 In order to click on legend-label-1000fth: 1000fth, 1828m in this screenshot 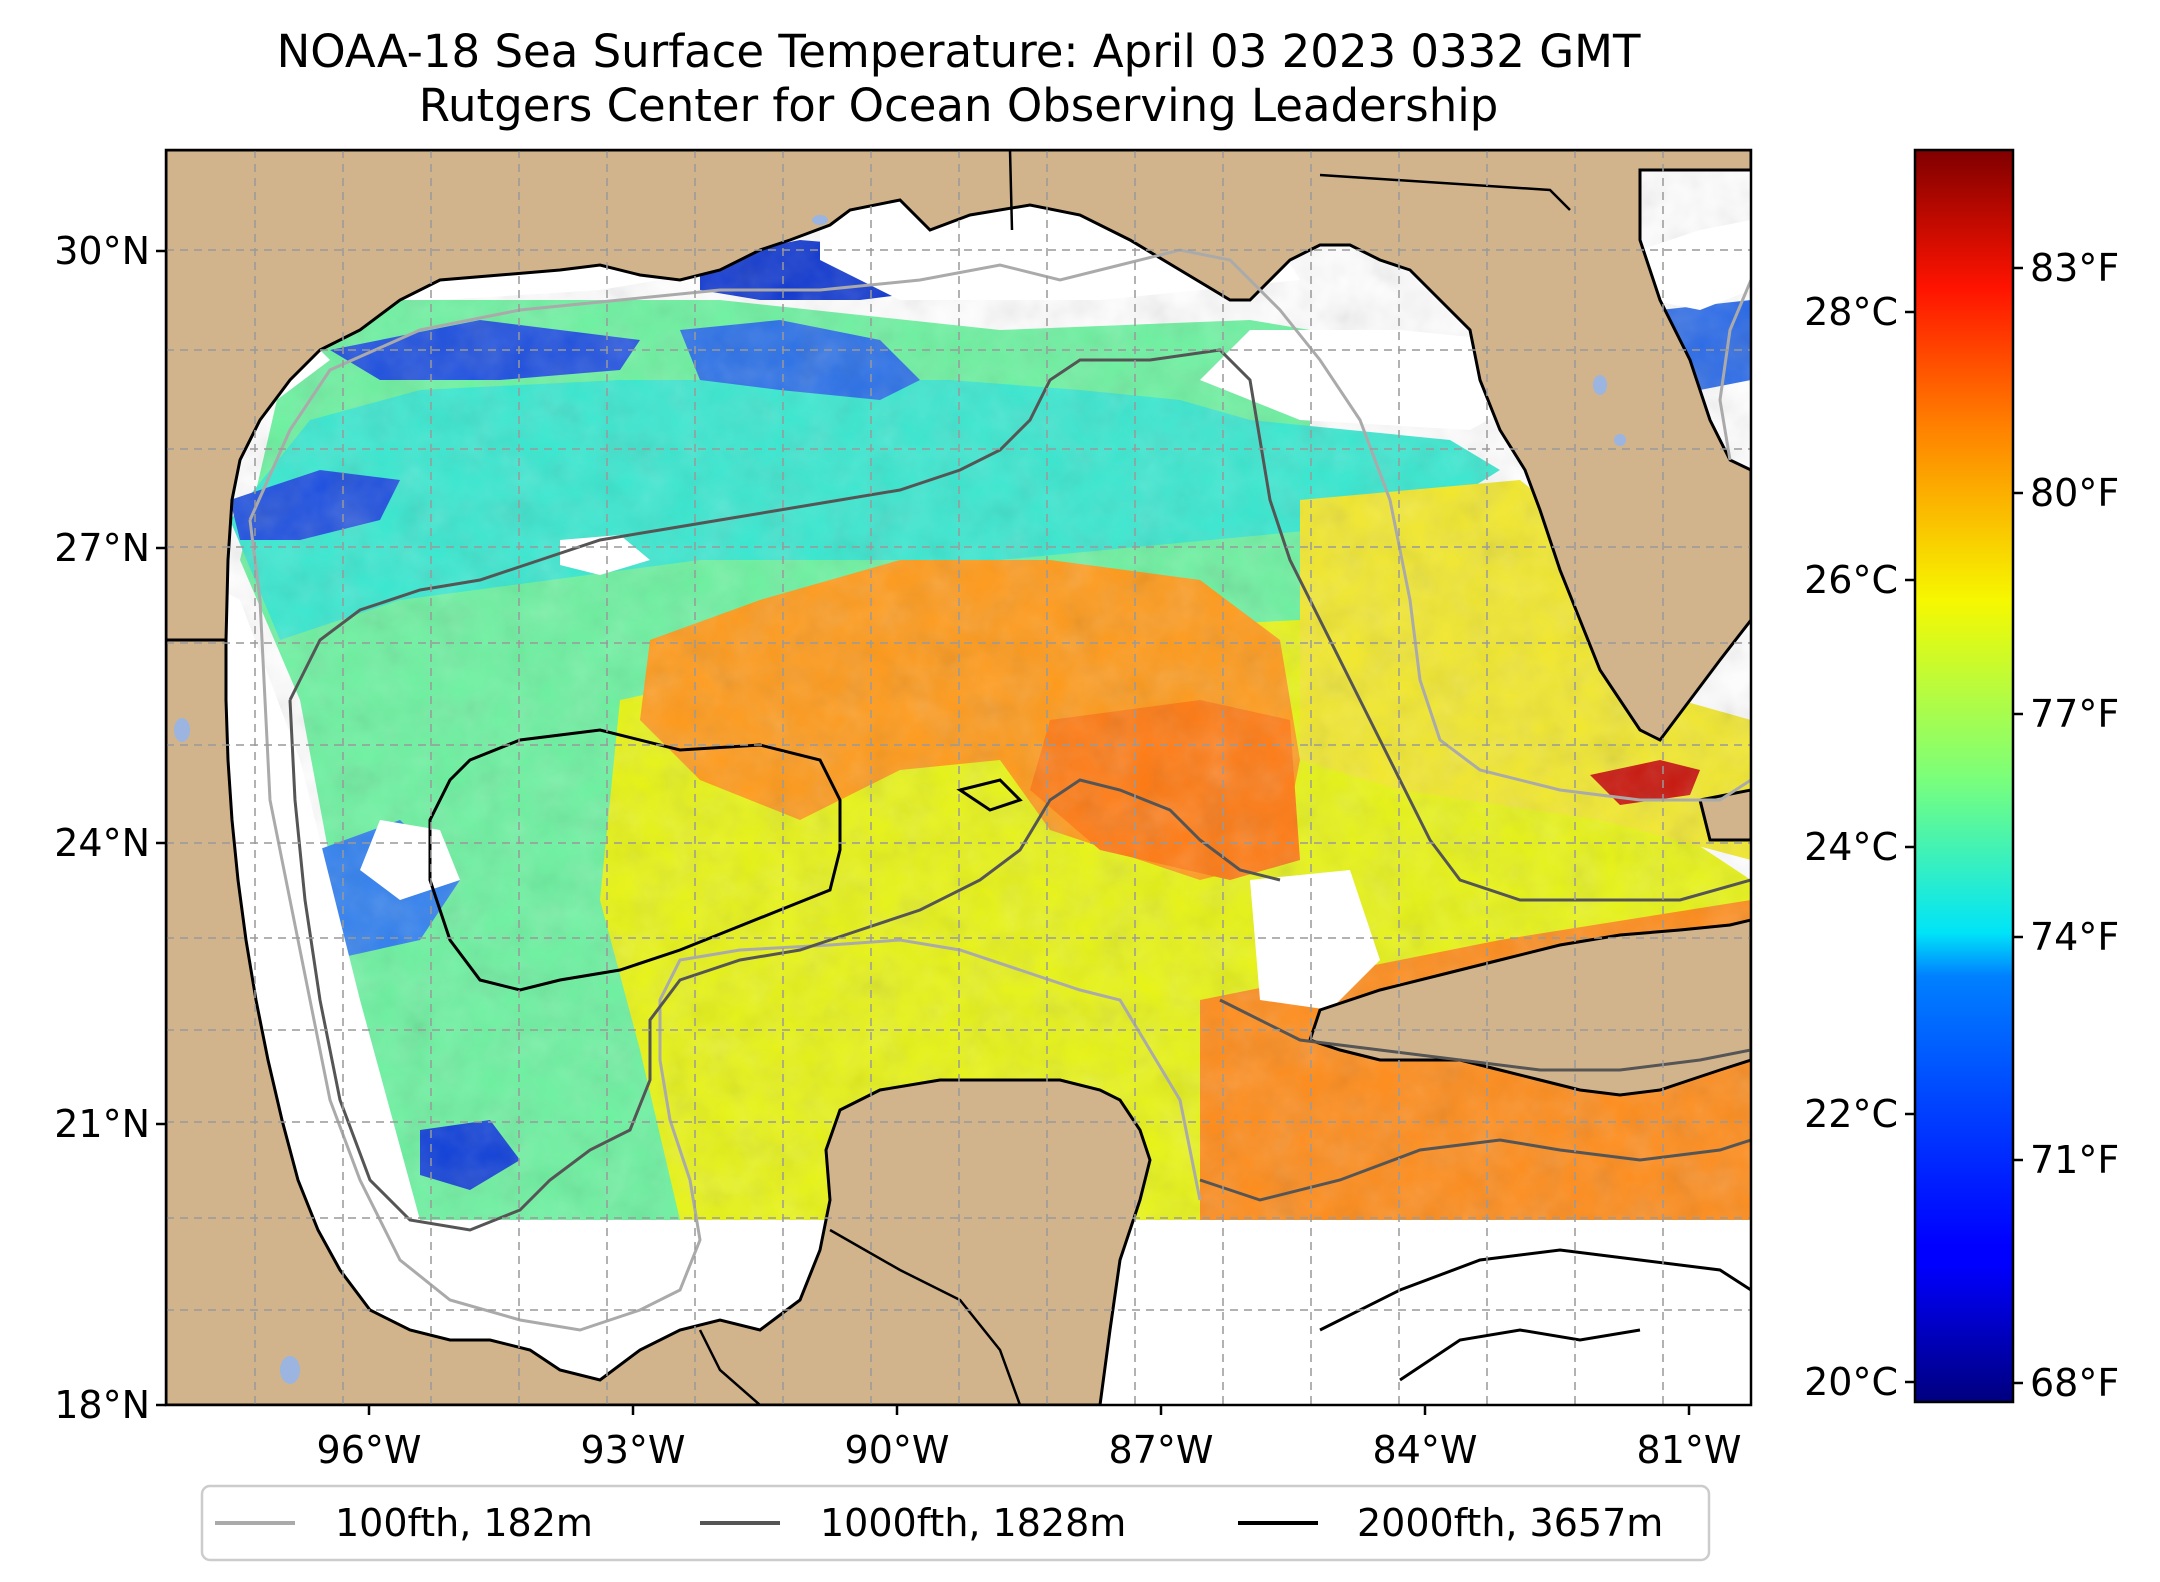, I will do `click(973, 1523)`.